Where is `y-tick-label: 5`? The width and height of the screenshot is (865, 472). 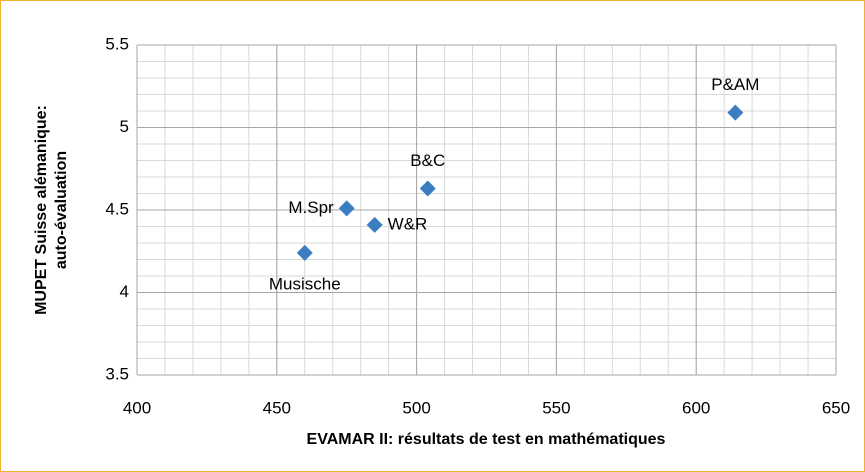
y-tick-label: 5 is located at coordinates (124, 126).